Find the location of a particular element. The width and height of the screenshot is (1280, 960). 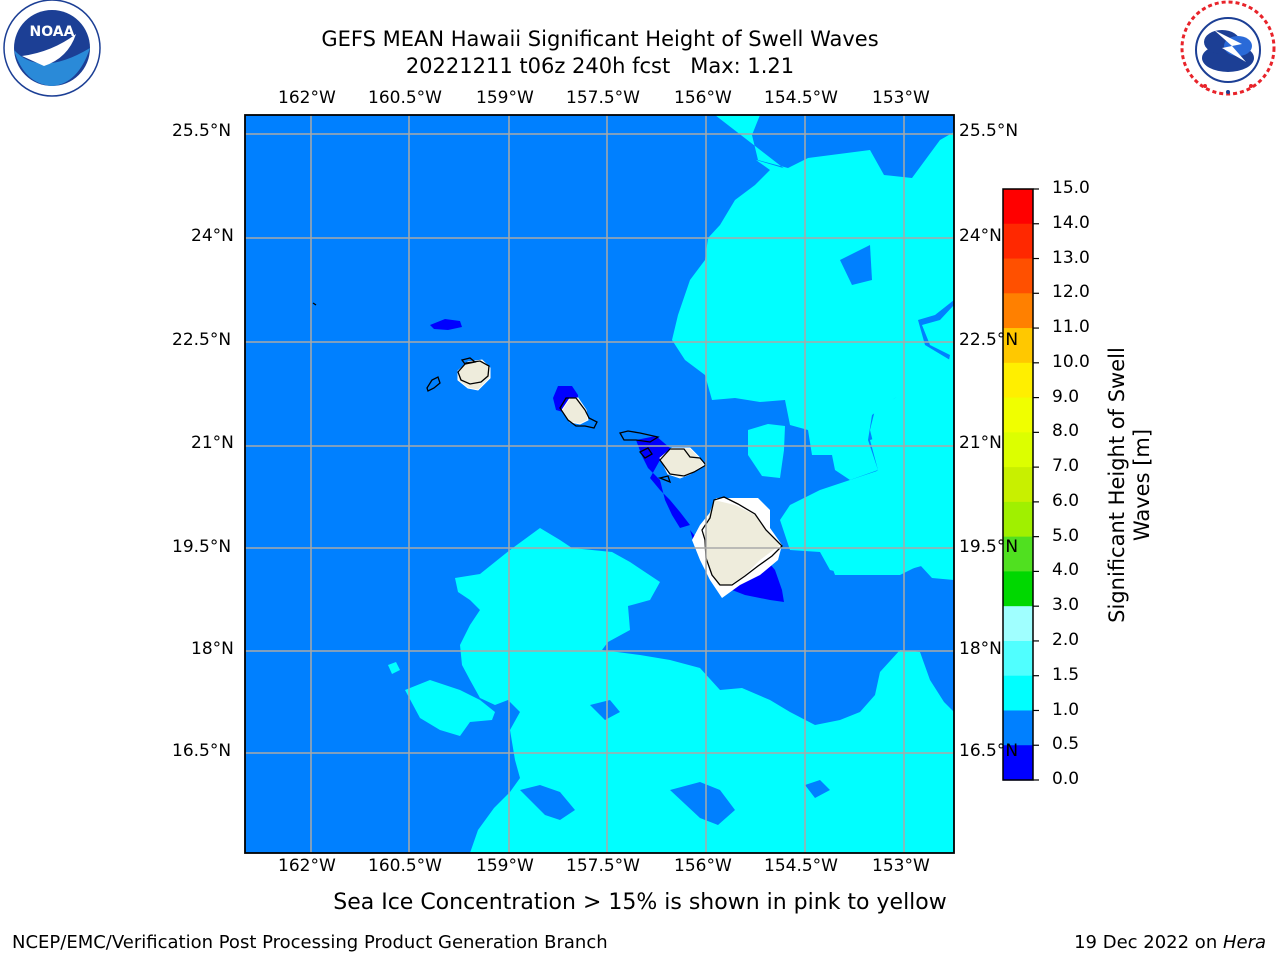

lat-tick-right-25.5n: 25.5°N is located at coordinates (989, 131).